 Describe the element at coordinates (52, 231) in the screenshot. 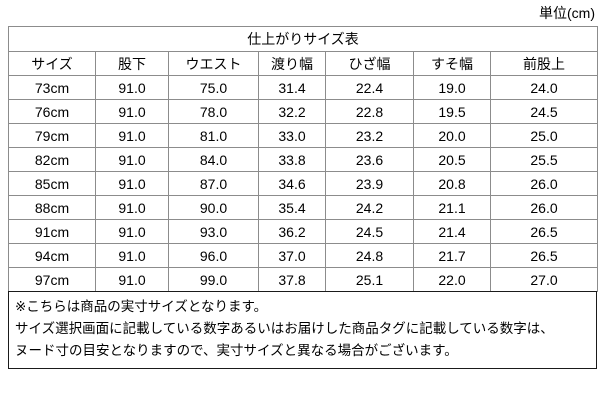

I see `row-size-label: 91cm` at that location.